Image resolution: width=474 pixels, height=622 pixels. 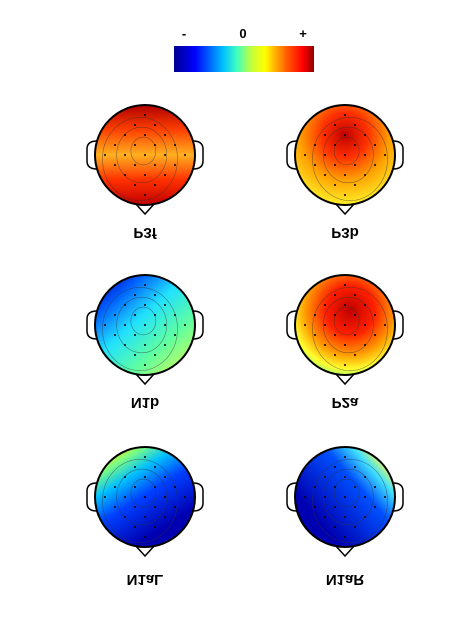 What do you see at coordinates (242, 33) in the screenshot?
I see `colorbar-label: 0` at bounding box center [242, 33].